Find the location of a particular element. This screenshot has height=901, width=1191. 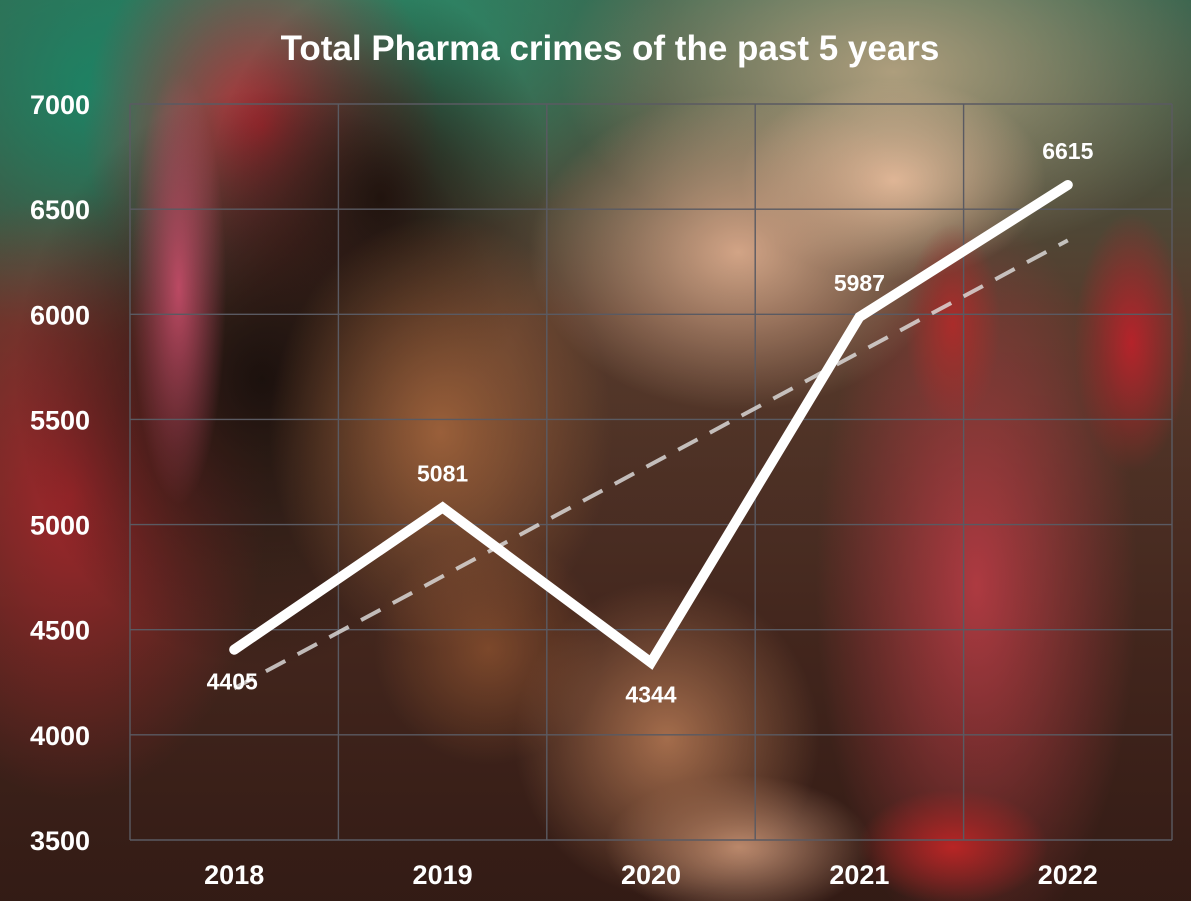

data-label: 4405 is located at coordinates (232, 682).